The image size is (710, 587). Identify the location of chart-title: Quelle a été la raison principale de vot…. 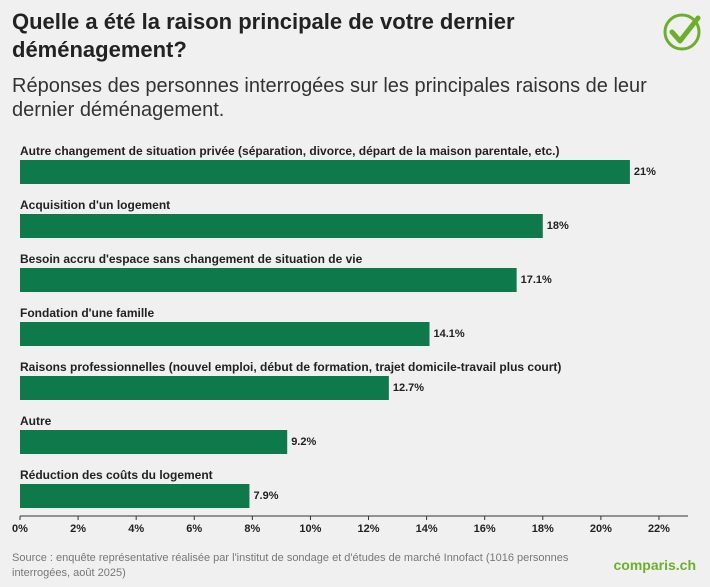
(263, 35).